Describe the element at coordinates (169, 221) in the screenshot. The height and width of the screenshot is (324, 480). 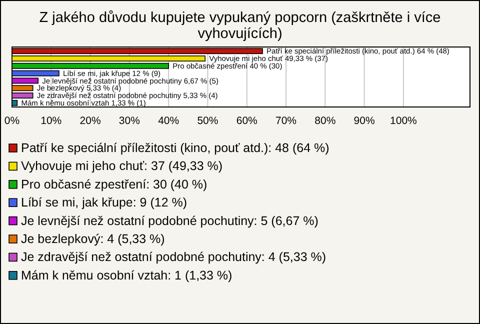
I see `legend-label: Je levnější než ostatní podobné pochutiny: 5 (6,67 %)` at that location.